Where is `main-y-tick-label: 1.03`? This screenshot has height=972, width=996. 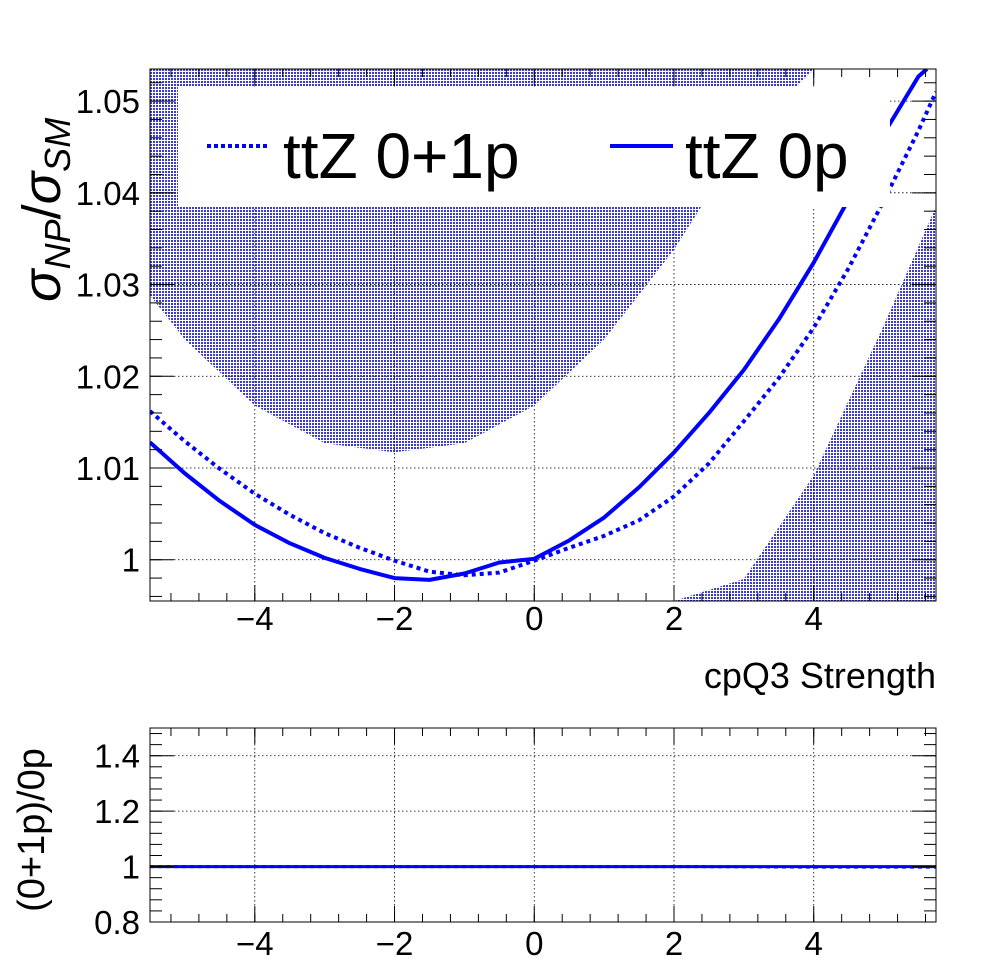 main-y-tick-label: 1.03 is located at coordinates (108, 285).